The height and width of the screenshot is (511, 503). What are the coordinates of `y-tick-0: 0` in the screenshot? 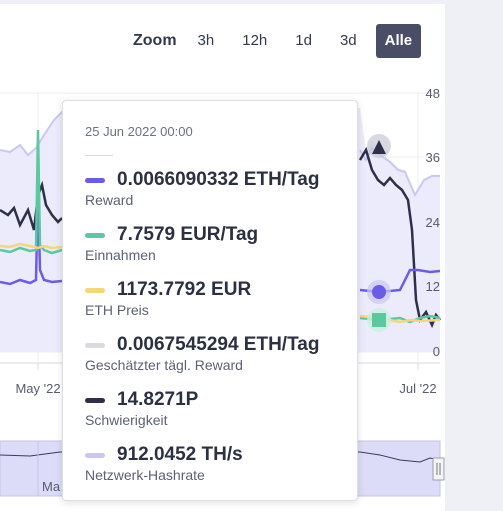 It's located at (436, 351).